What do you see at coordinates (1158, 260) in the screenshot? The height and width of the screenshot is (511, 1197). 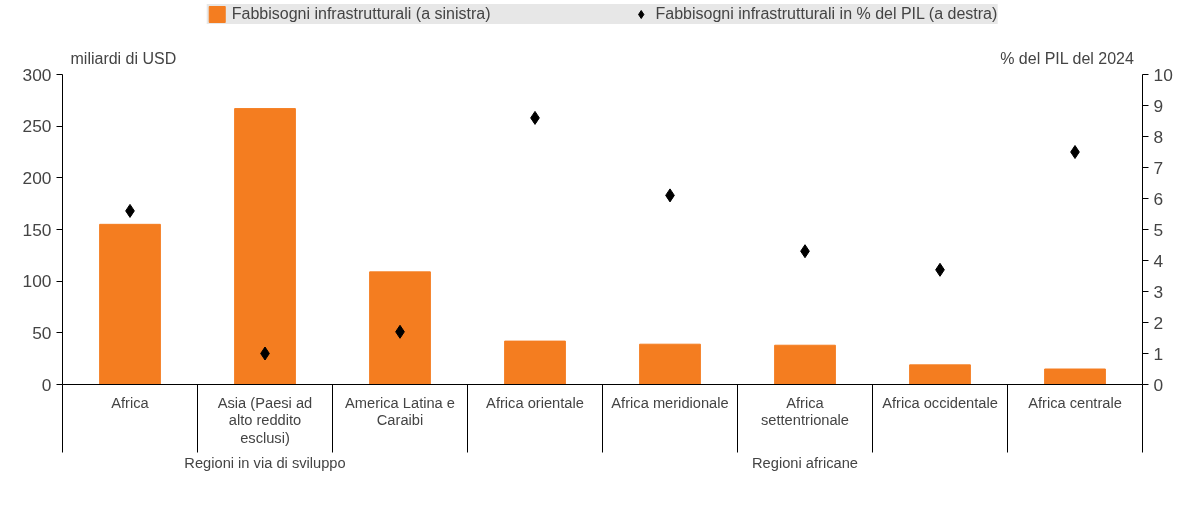 I see `y2-tick-label: 4` at bounding box center [1158, 260].